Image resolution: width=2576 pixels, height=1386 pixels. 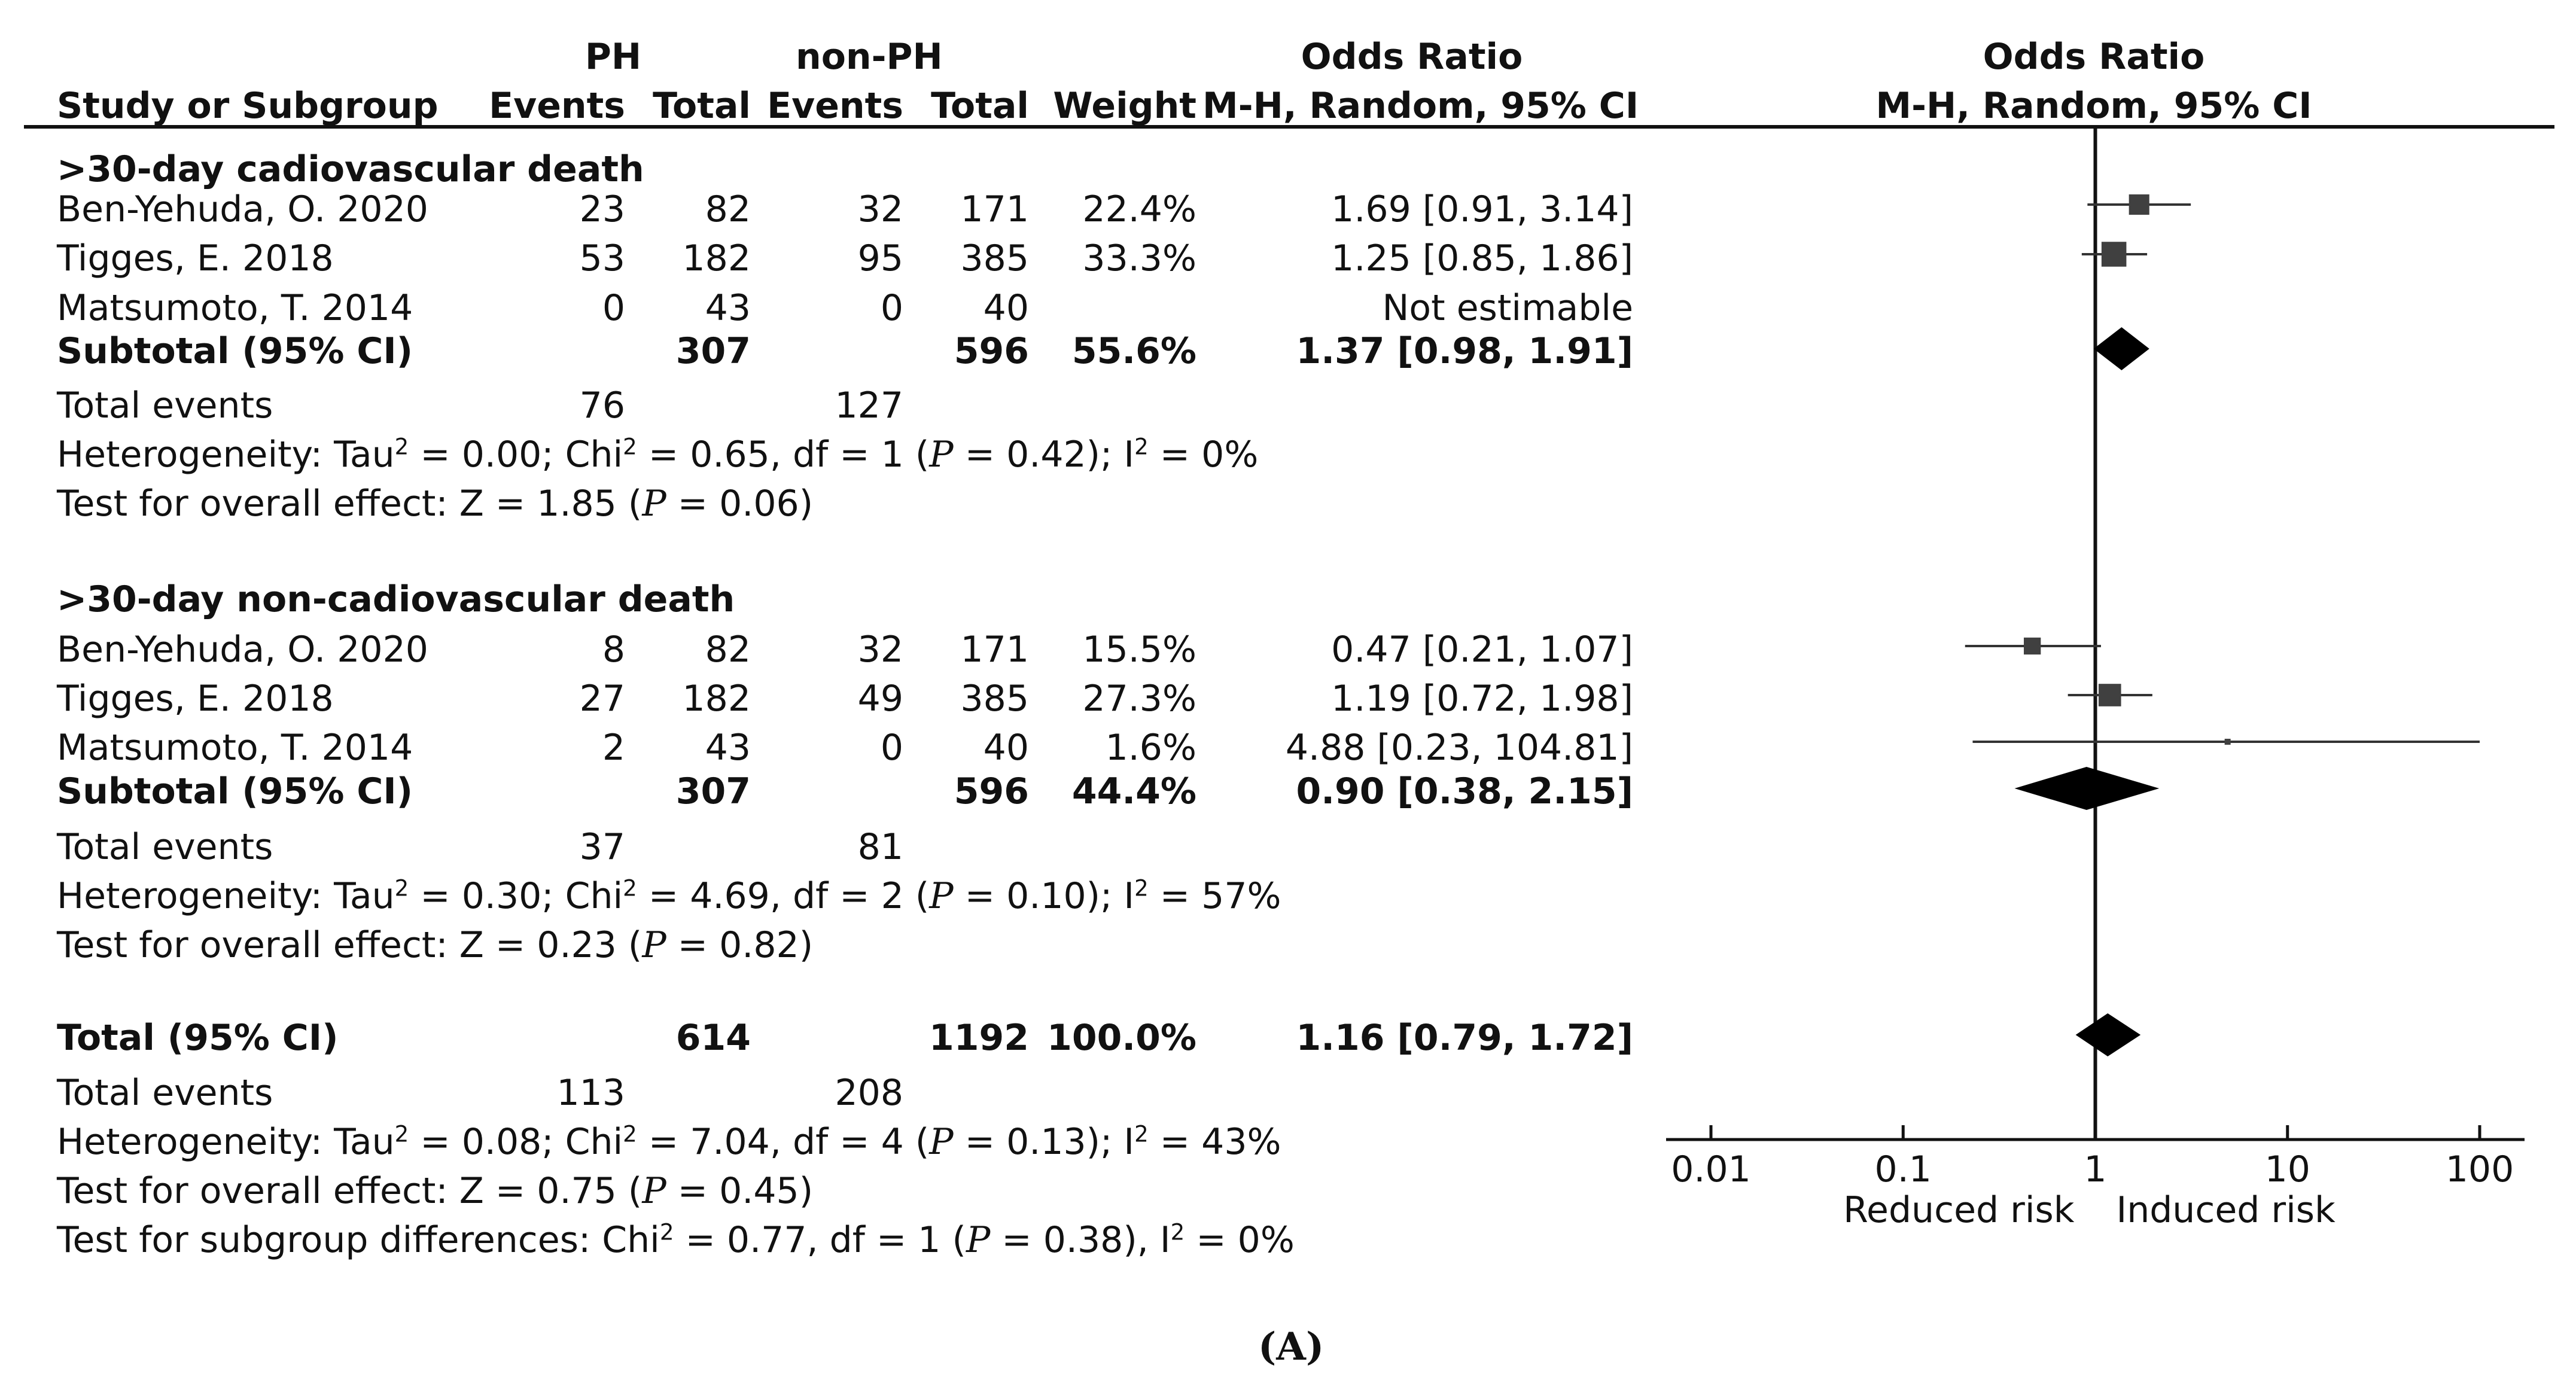 What do you see at coordinates (835, 106) in the screenshot?
I see `nonph-events-header: Events` at bounding box center [835, 106].